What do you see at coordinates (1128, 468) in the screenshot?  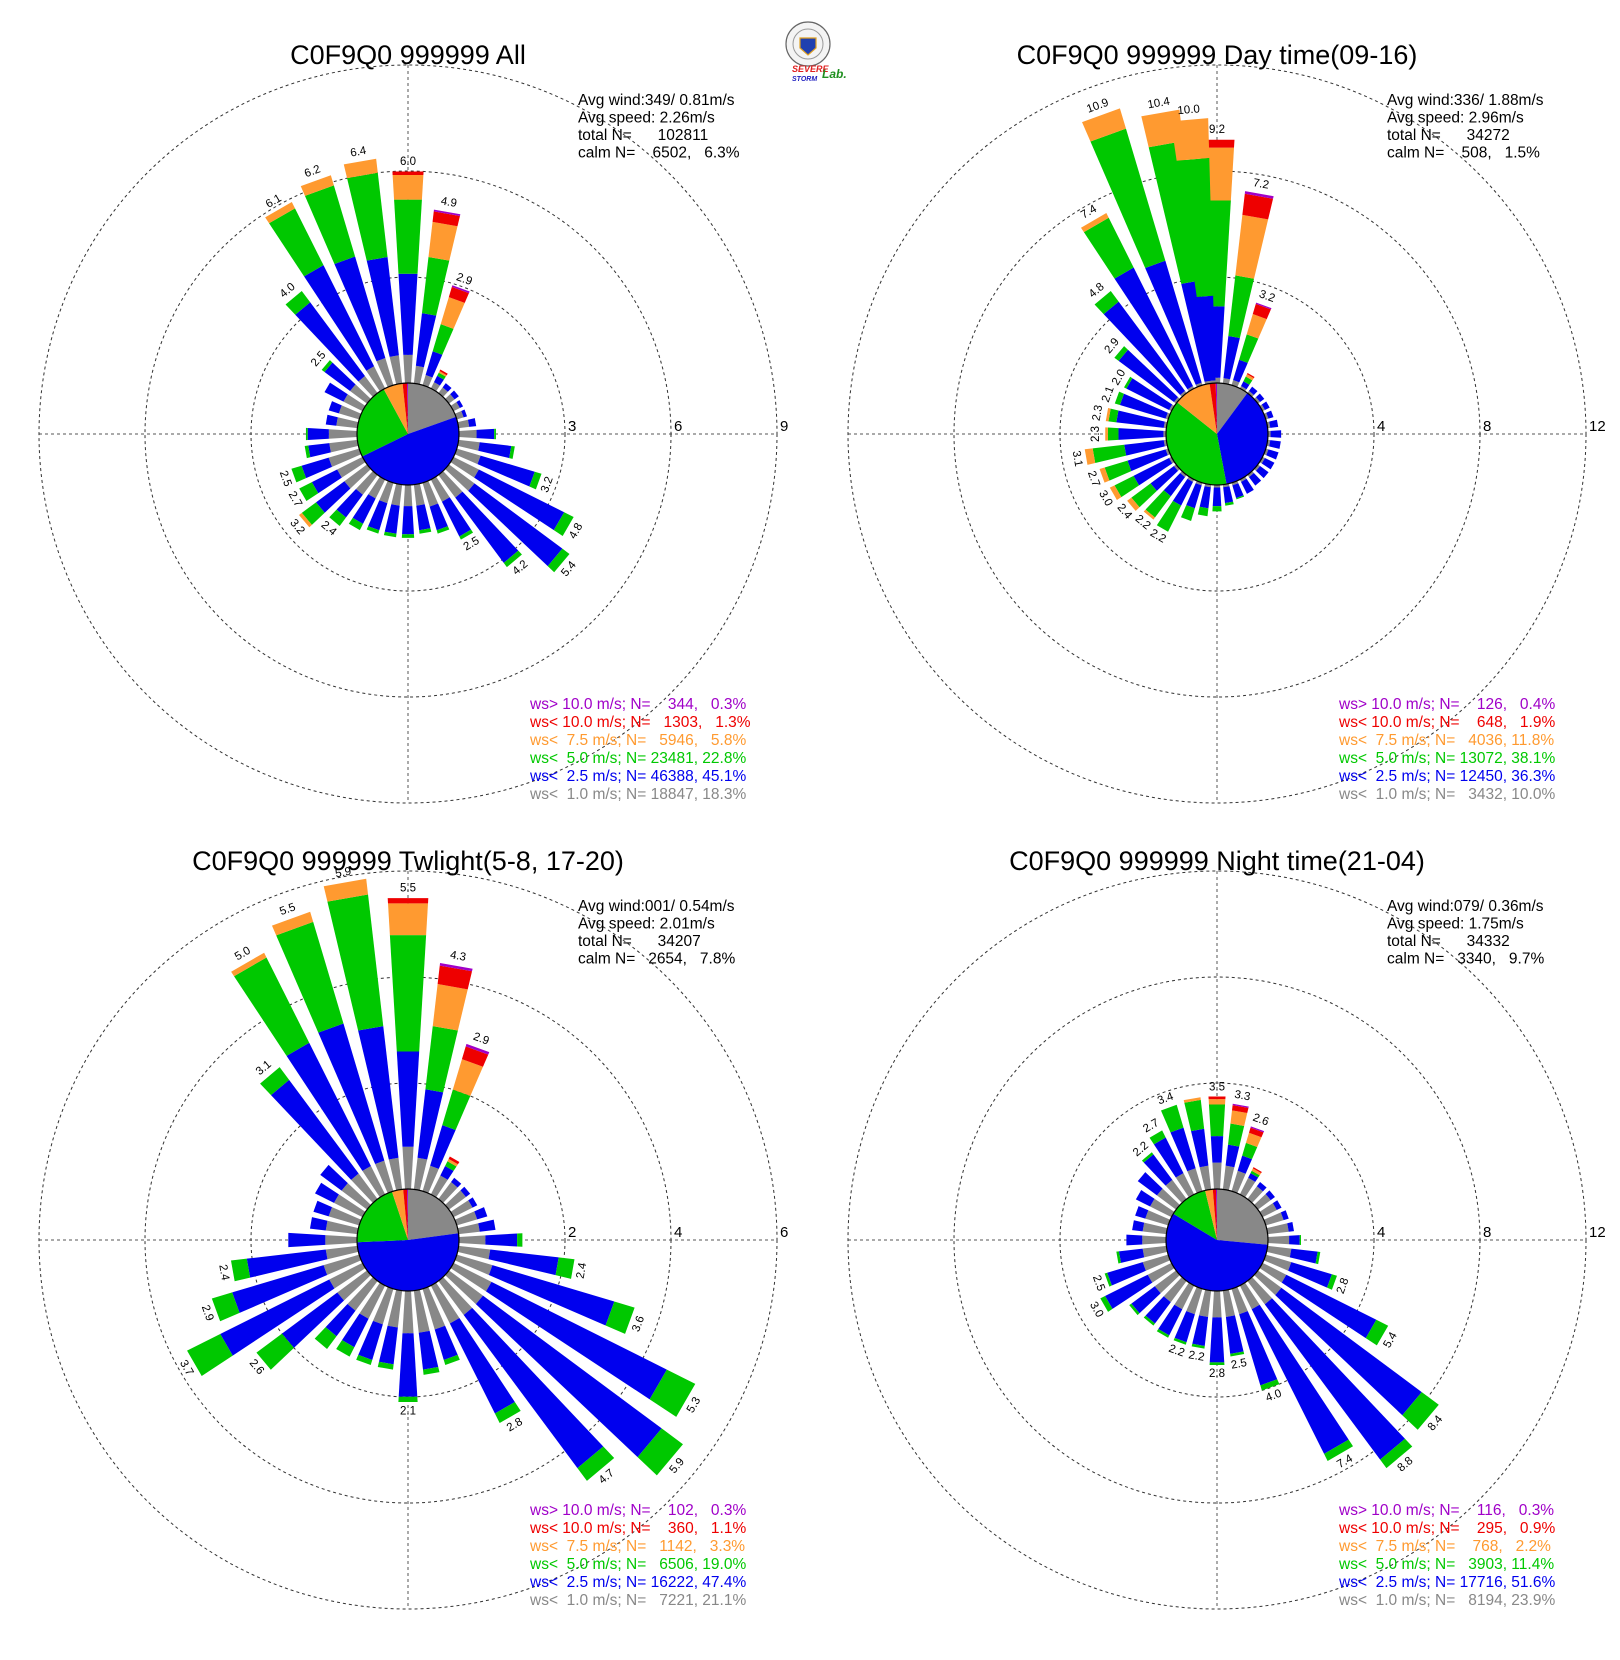 I see `wind-sector-bar: 2.7` at bounding box center [1128, 468].